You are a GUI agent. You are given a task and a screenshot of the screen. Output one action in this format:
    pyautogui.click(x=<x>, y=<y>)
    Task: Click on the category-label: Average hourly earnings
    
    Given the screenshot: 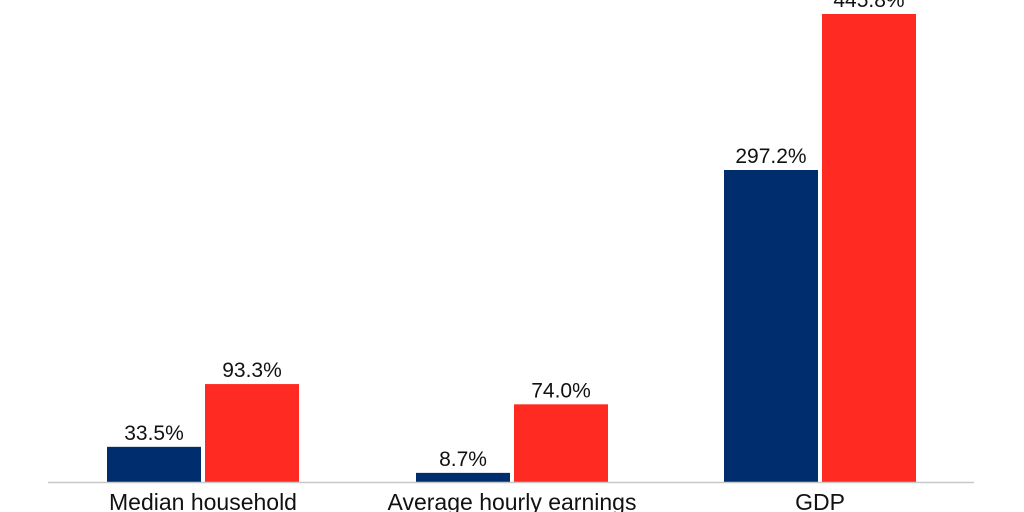 What is the action you would take?
    pyautogui.click(x=512, y=500)
    